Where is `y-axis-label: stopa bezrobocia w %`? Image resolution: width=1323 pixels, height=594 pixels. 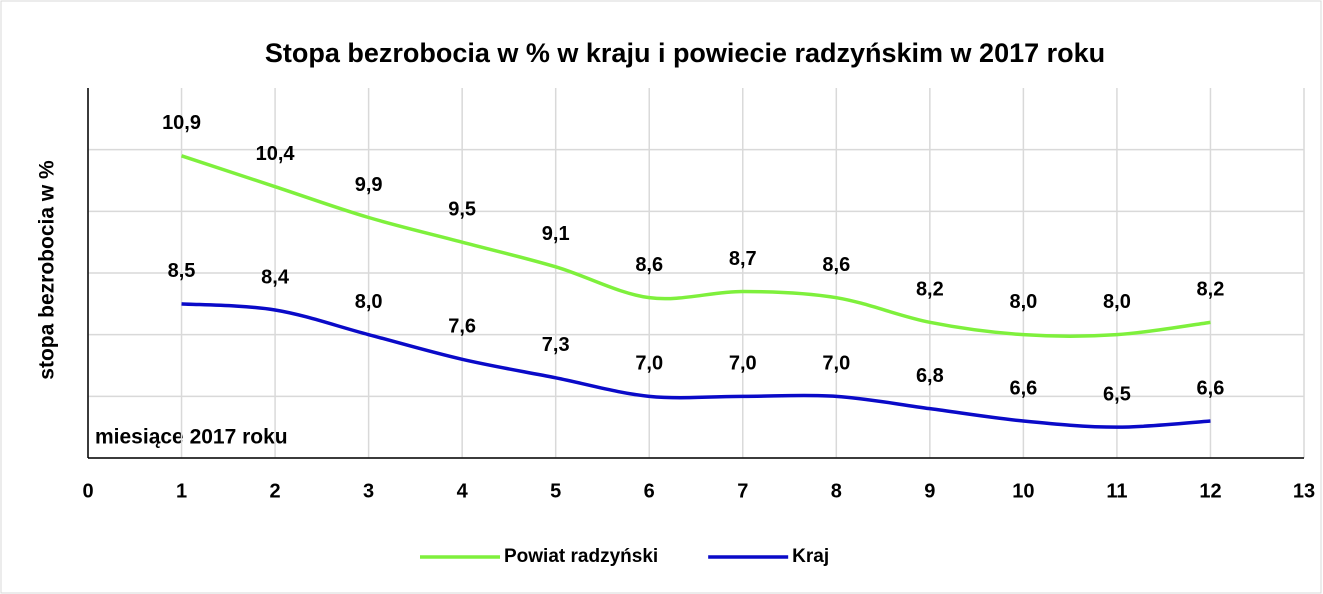
y-axis-label: stopa bezrobocia w % is located at coordinates (47, 270).